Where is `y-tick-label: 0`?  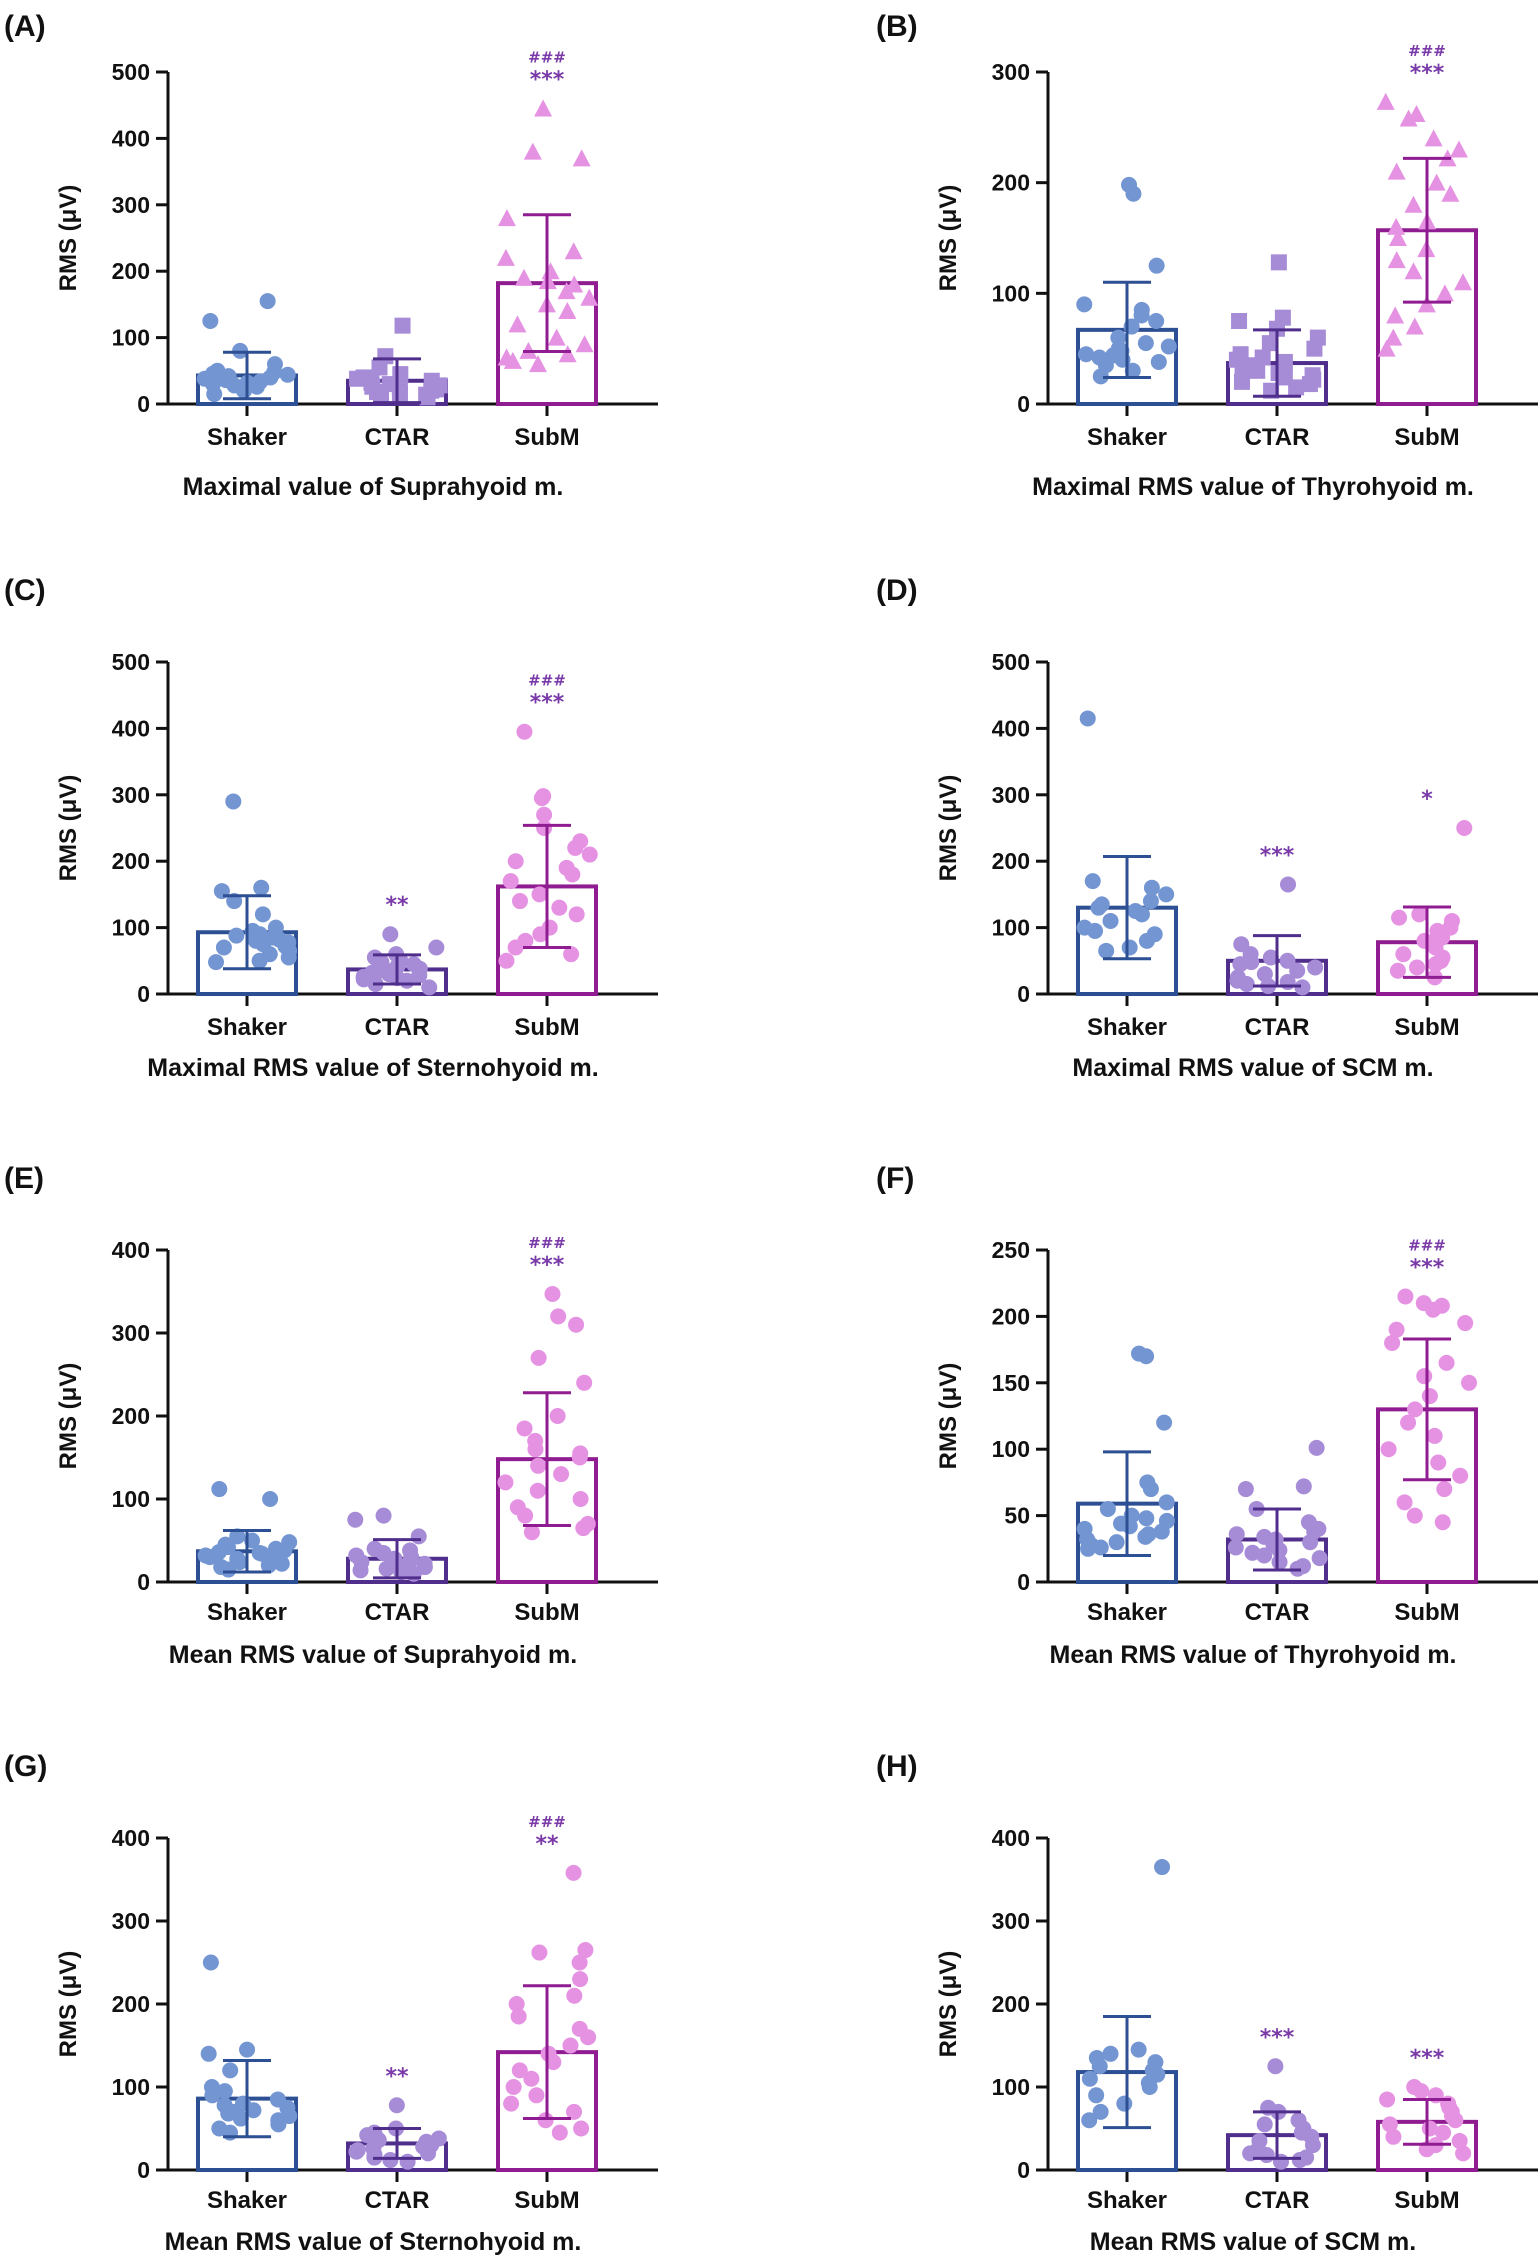
y-tick-label: 0 is located at coordinates (1023, 1582).